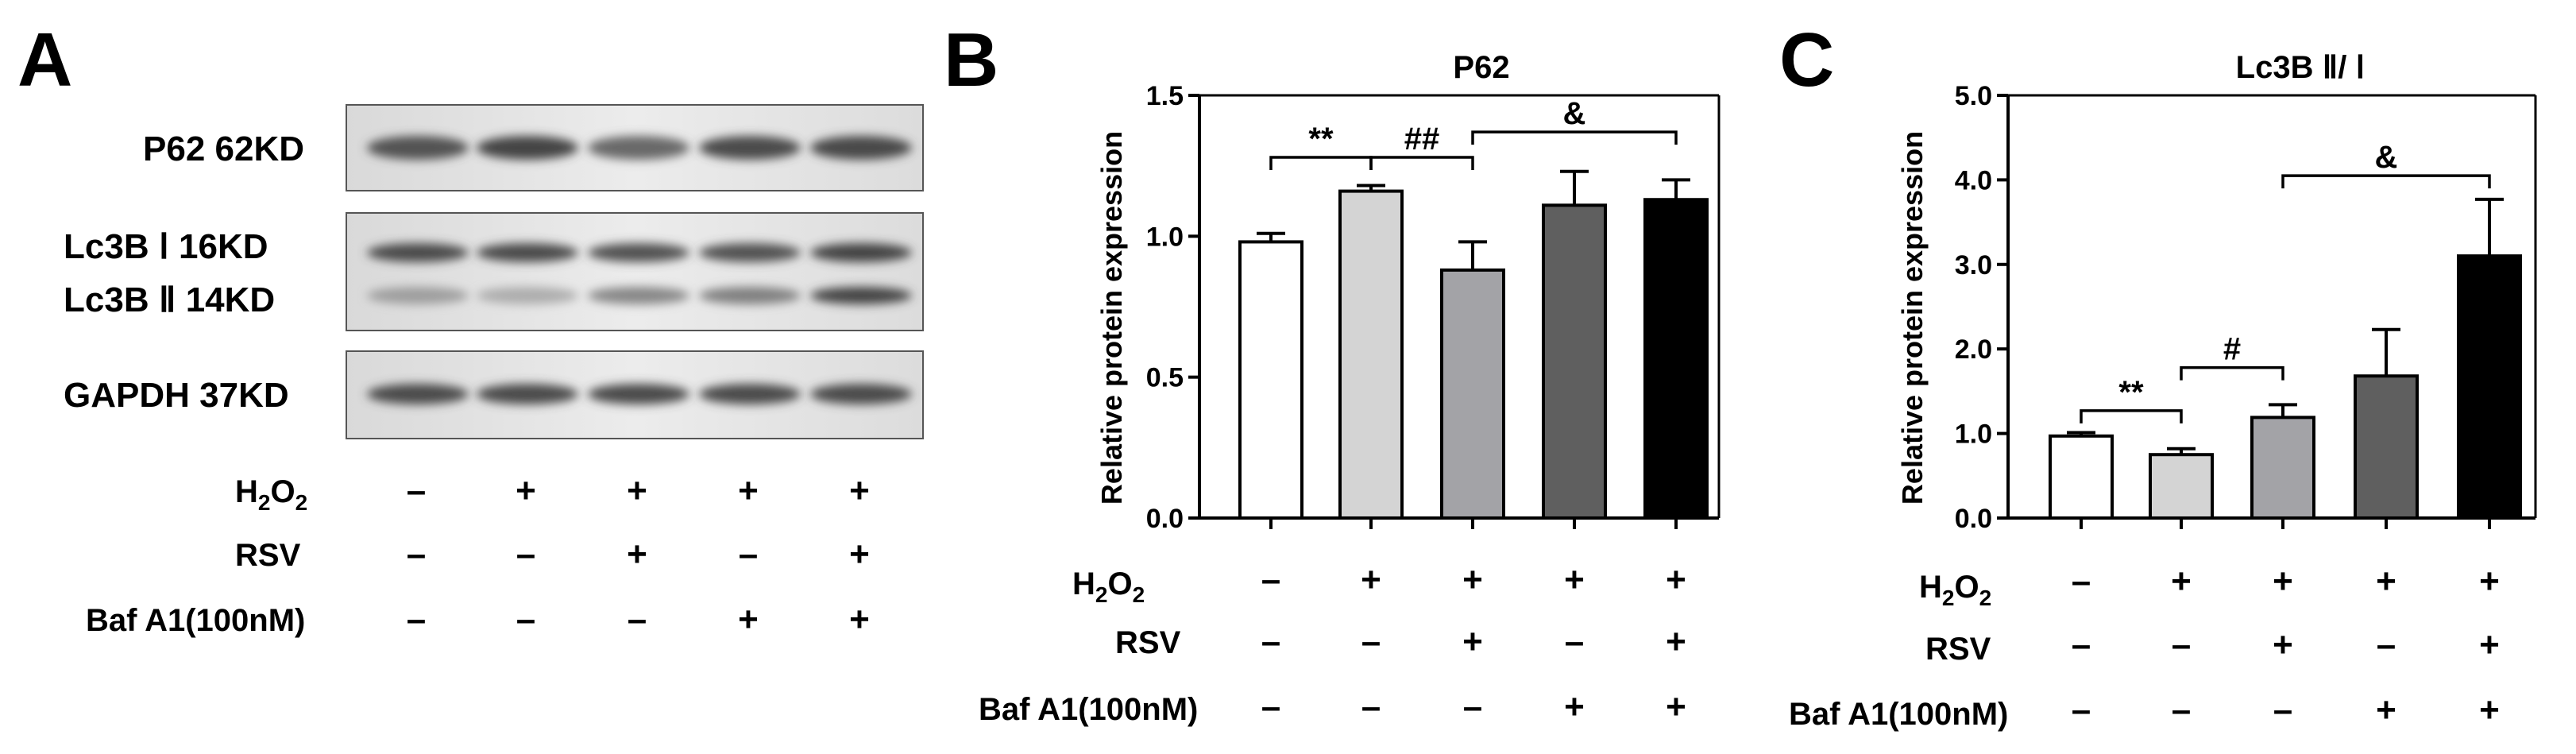 Image resolution: width=2576 pixels, height=754 pixels. What do you see at coordinates (1148, 642) in the screenshot?
I see `condition-label-rsv-b: RSV` at bounding box center [1148, 642].